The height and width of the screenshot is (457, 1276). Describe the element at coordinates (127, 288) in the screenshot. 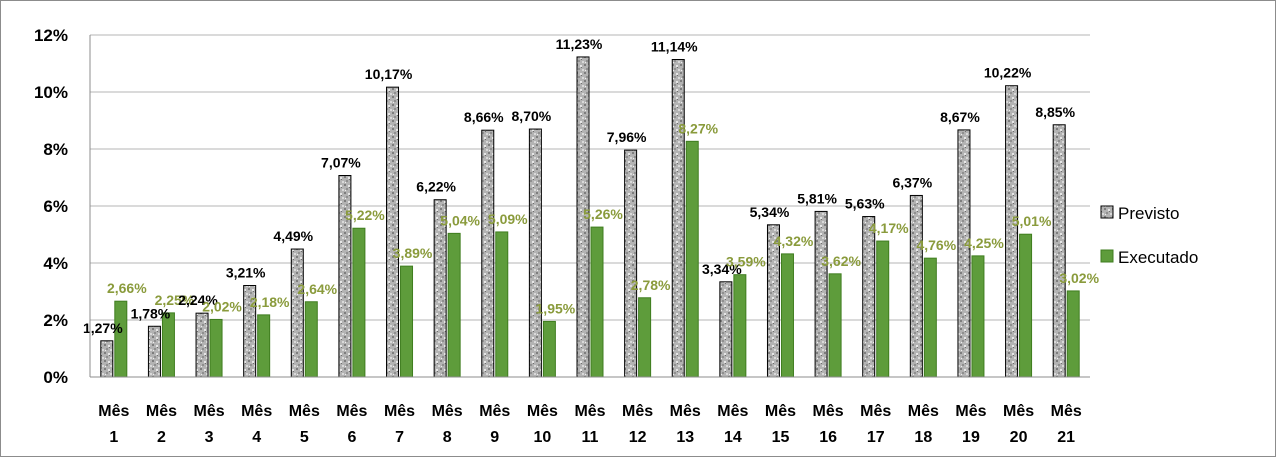

I see `data-label-executado: 2,66%` at that location.